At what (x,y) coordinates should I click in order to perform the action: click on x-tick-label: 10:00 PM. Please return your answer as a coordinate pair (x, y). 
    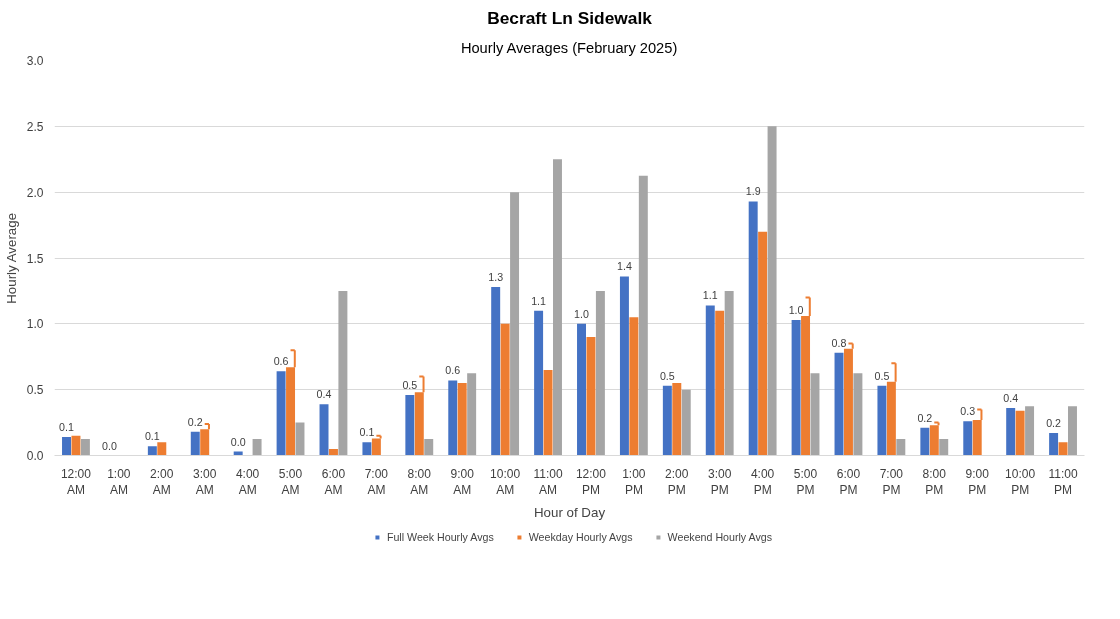
    Looking at the image, I should click on (1020, 482).